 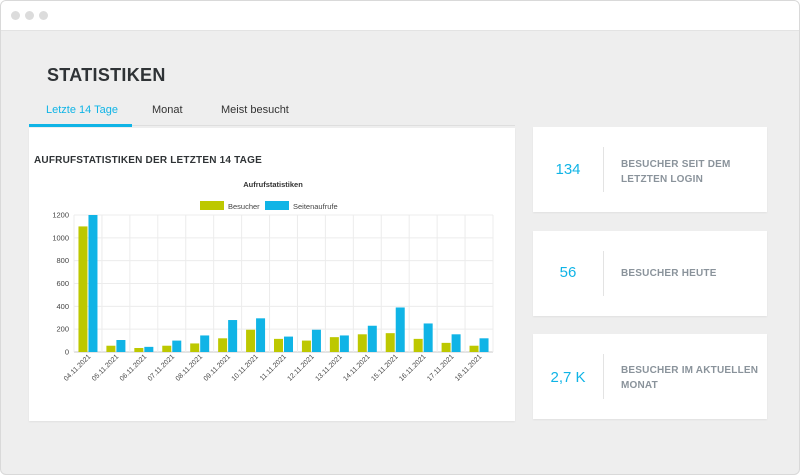 What do you see at coordinates (29, 15) in the screenshot?
I see `window-minimize-dot` at bounding box center [29, 15].